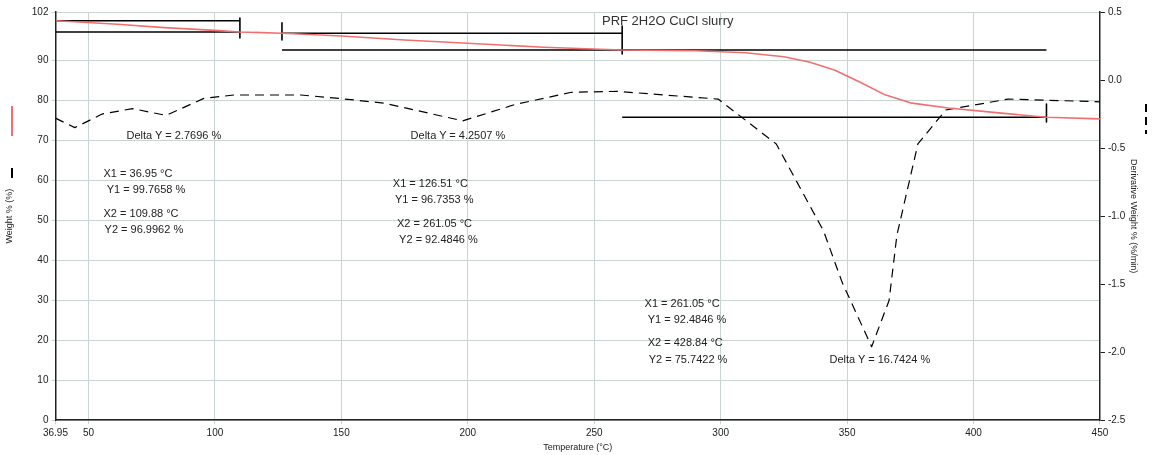 The width and height of the screenshot is (1157, 455). What do you see at coordinates (578, 447) in the screenshot?
I see `x-axis-title: Temperature (°C)` at bounding box center [578, 447].